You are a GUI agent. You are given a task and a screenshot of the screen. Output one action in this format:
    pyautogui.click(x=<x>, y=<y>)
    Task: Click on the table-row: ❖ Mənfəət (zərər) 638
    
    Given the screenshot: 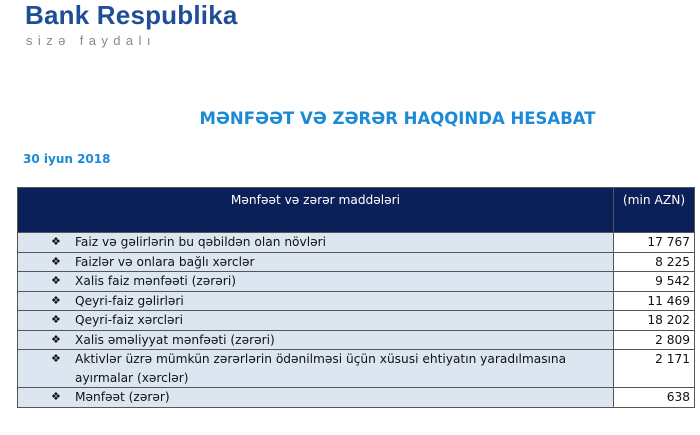 What is the action you would take?
    pyautogui.click(x=356, y=397)
    